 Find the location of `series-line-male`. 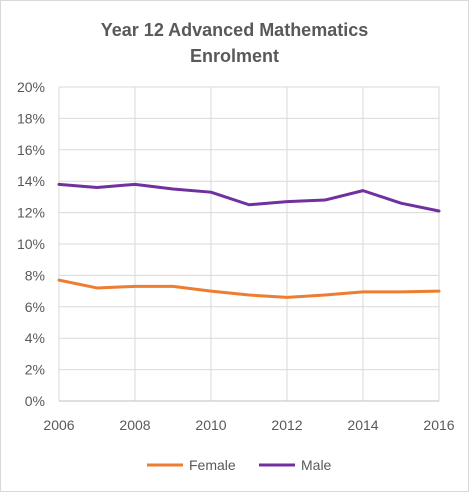

series-line-male is located at coordinates (249, 197).